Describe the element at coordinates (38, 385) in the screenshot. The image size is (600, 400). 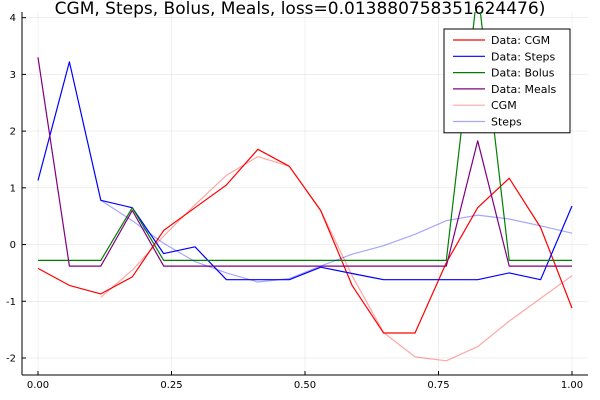
I see `x-tick-label: 0.00` at that location.